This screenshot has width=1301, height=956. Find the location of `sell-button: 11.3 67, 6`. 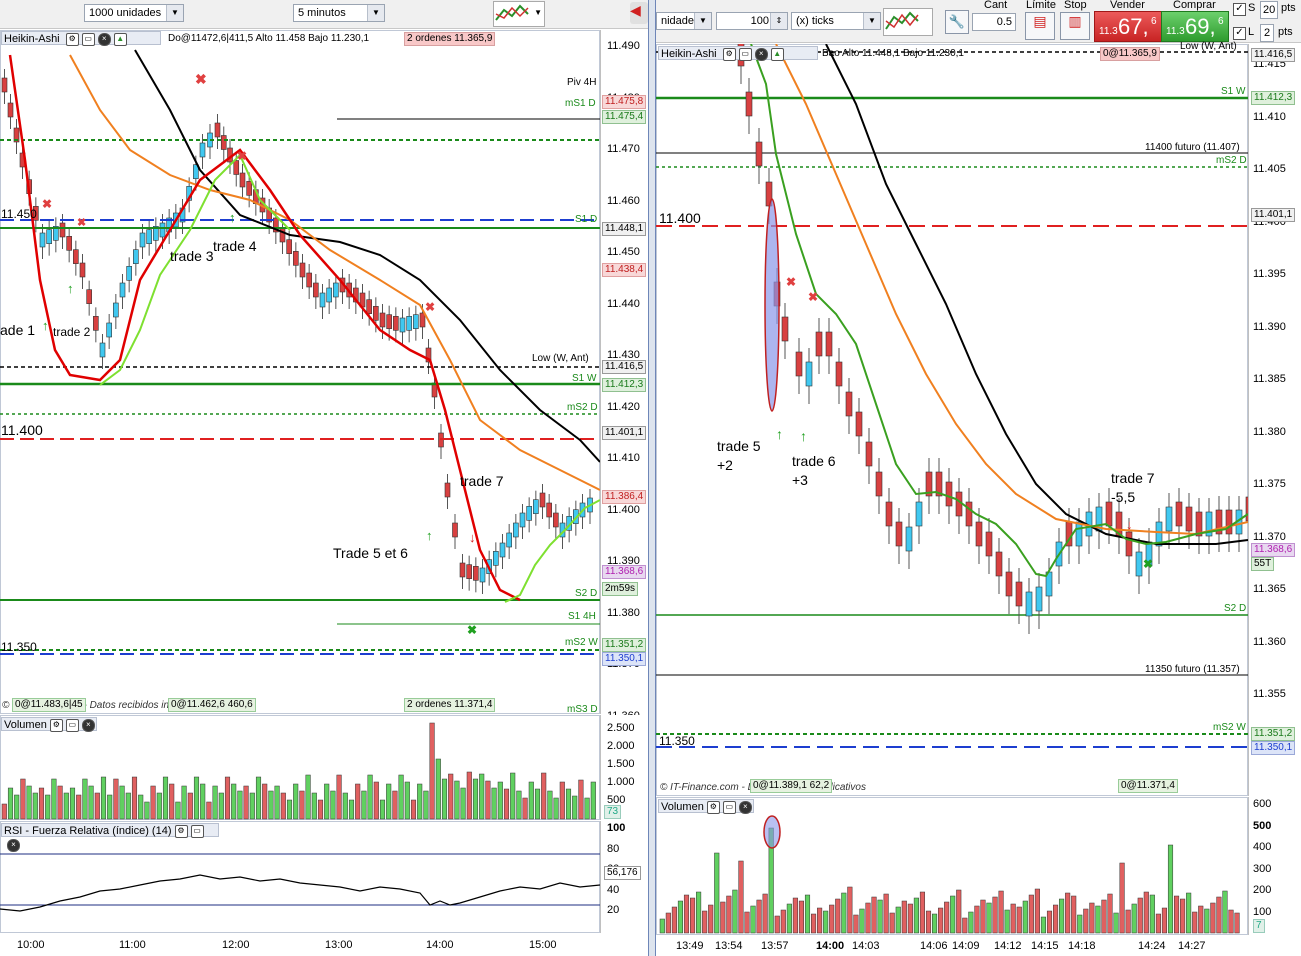

sell-button: 11.3 67, 6 is located at coordinates (1128, 26).